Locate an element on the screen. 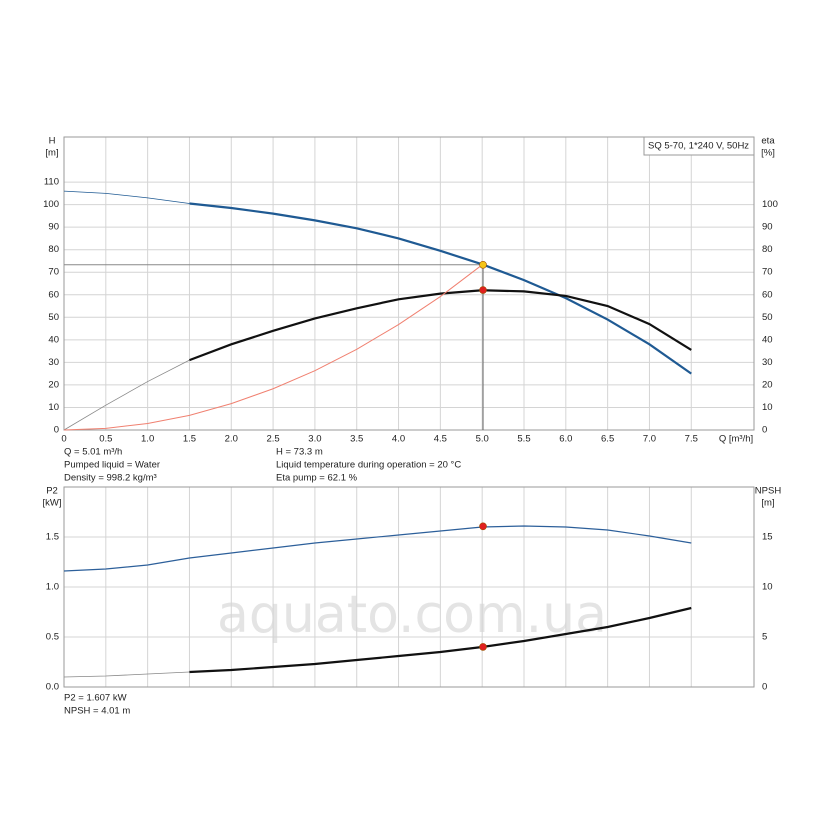 The image size is (828, 828). y-tick-label: 1.5 is located at coordinates (52, 537).